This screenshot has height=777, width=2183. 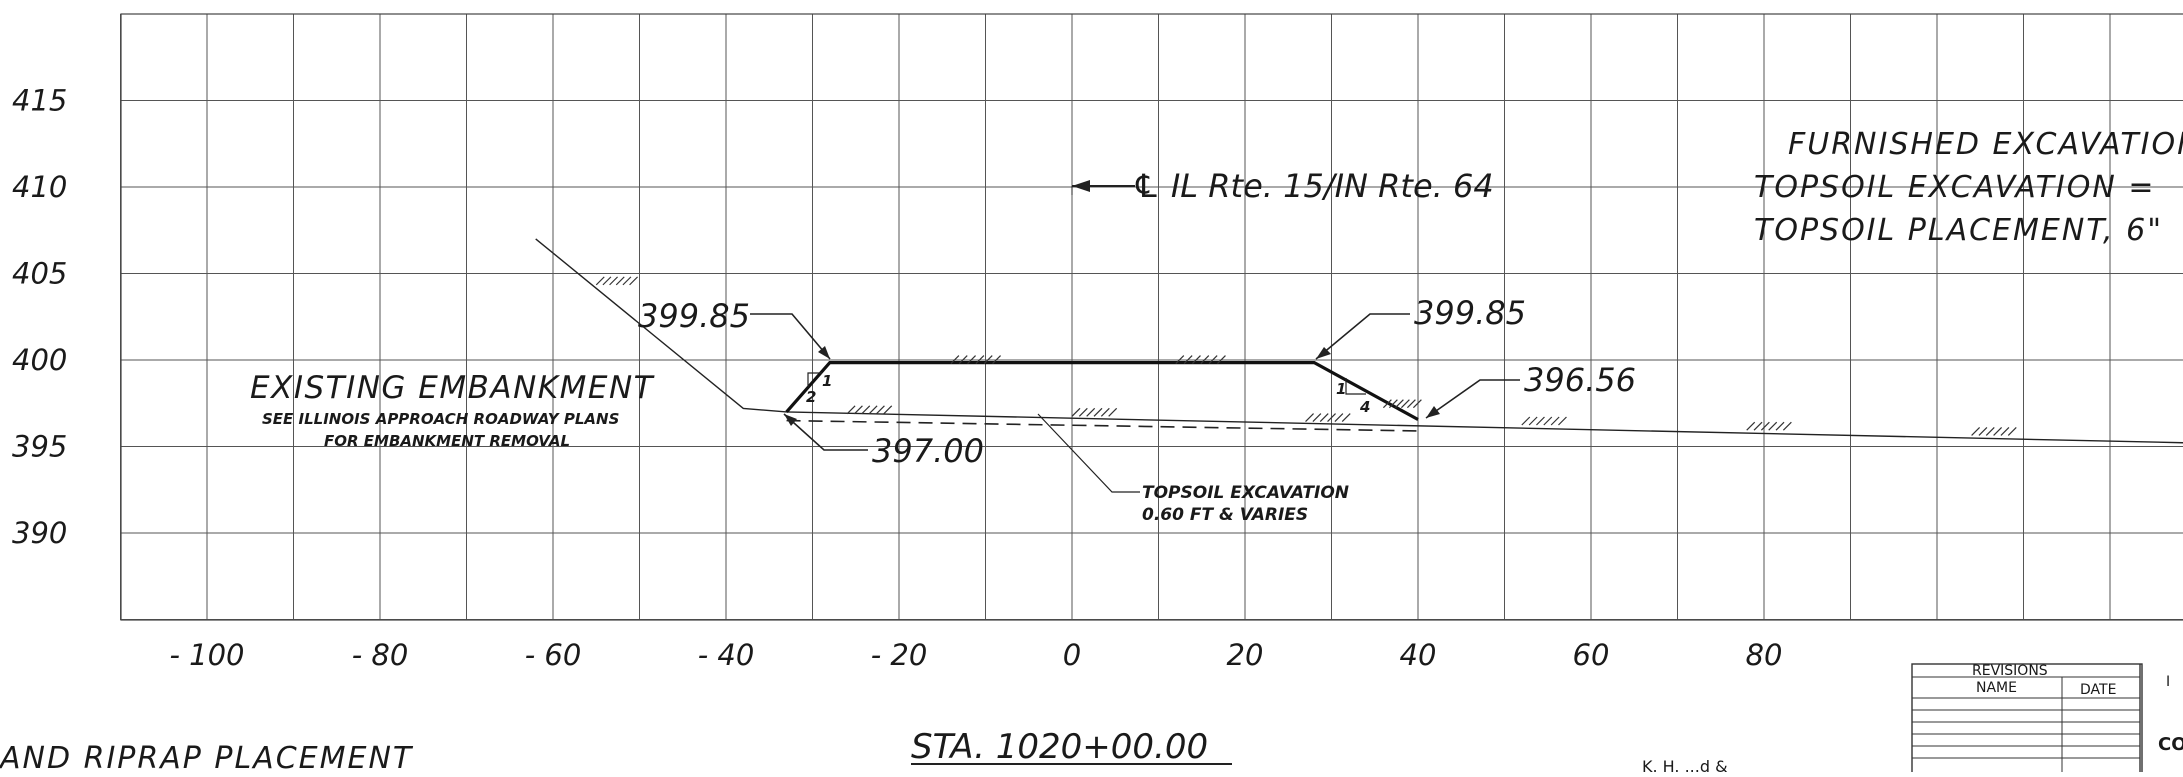 I want to click on elevation-label-left-top: 399.85, so click(x=694, y=316).